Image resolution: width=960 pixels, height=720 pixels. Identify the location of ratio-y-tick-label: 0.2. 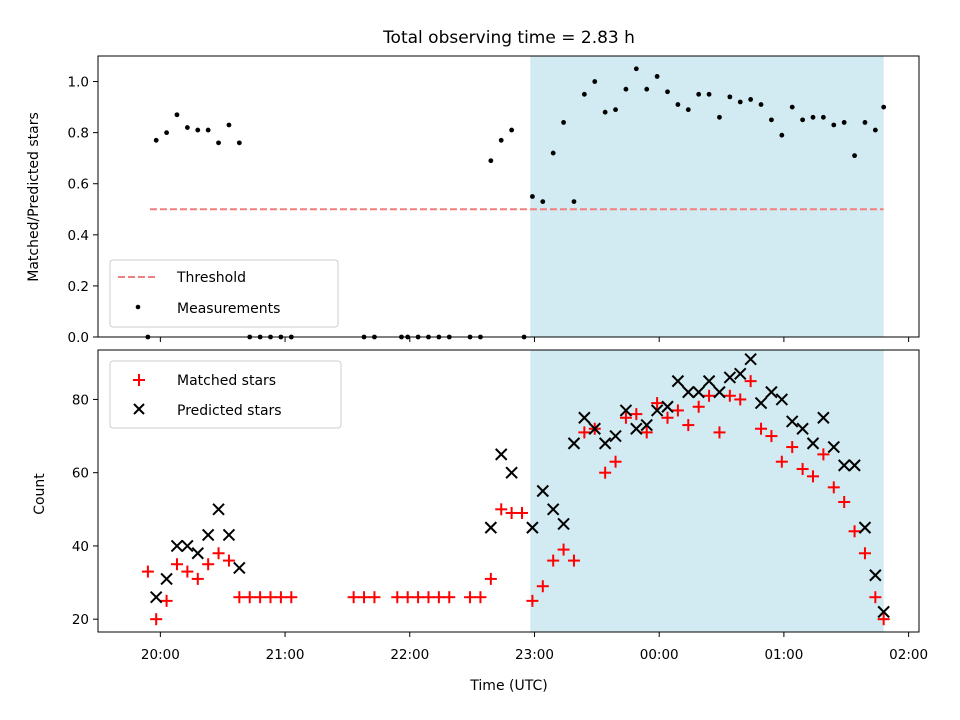
(78, 287).